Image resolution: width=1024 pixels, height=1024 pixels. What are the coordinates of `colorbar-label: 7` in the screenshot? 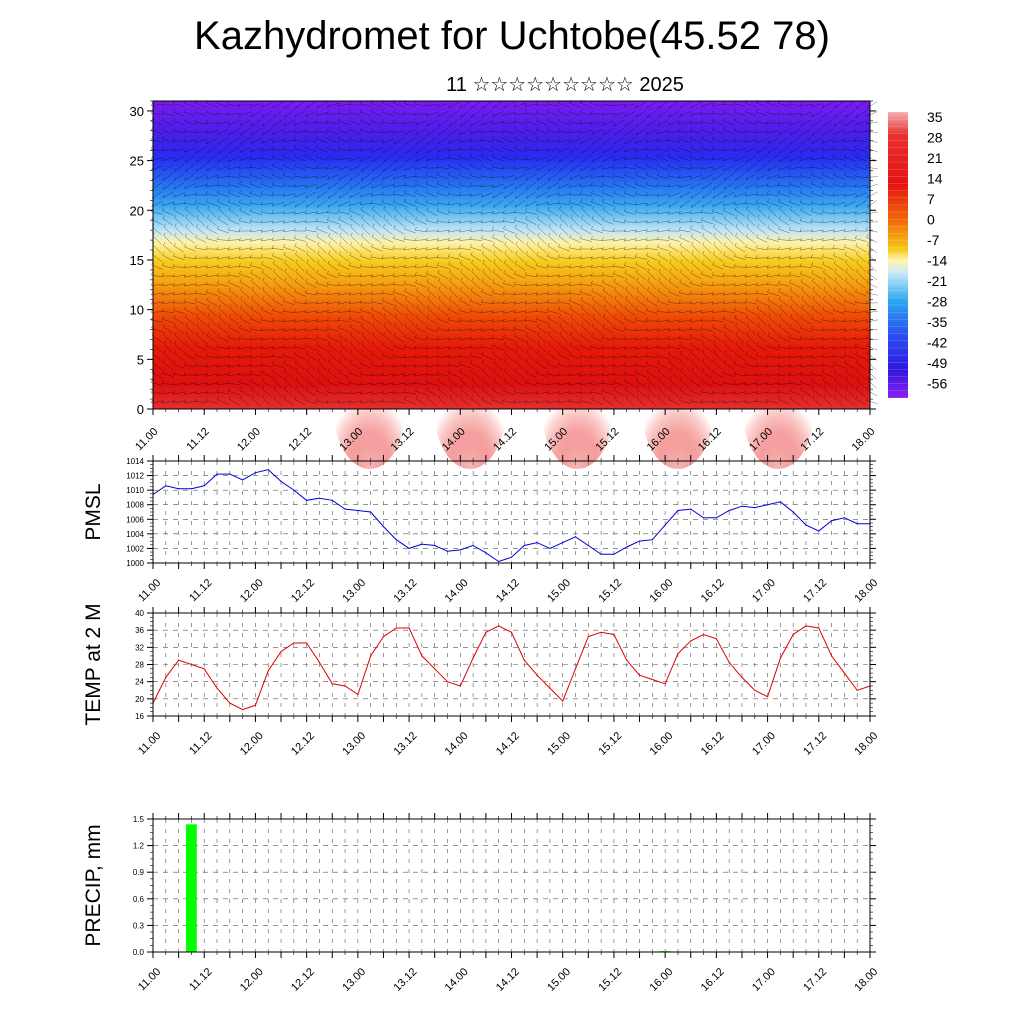 It's located at (931, 199).